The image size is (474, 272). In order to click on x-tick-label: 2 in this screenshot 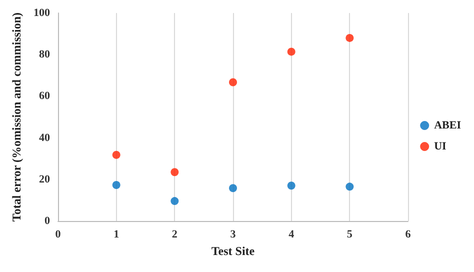, I will do `click(175, 234)`.